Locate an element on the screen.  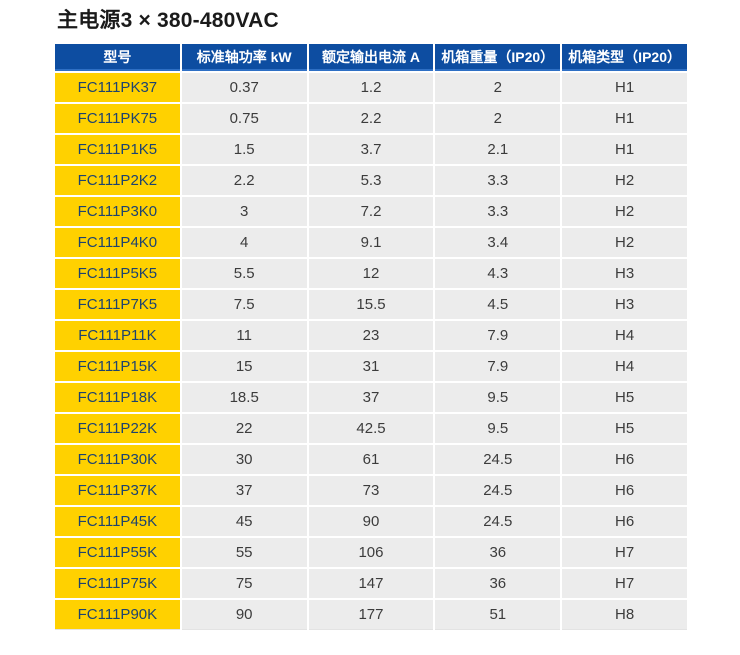
model-cell: FC111P2K2 is located at coordinates (117, 180).